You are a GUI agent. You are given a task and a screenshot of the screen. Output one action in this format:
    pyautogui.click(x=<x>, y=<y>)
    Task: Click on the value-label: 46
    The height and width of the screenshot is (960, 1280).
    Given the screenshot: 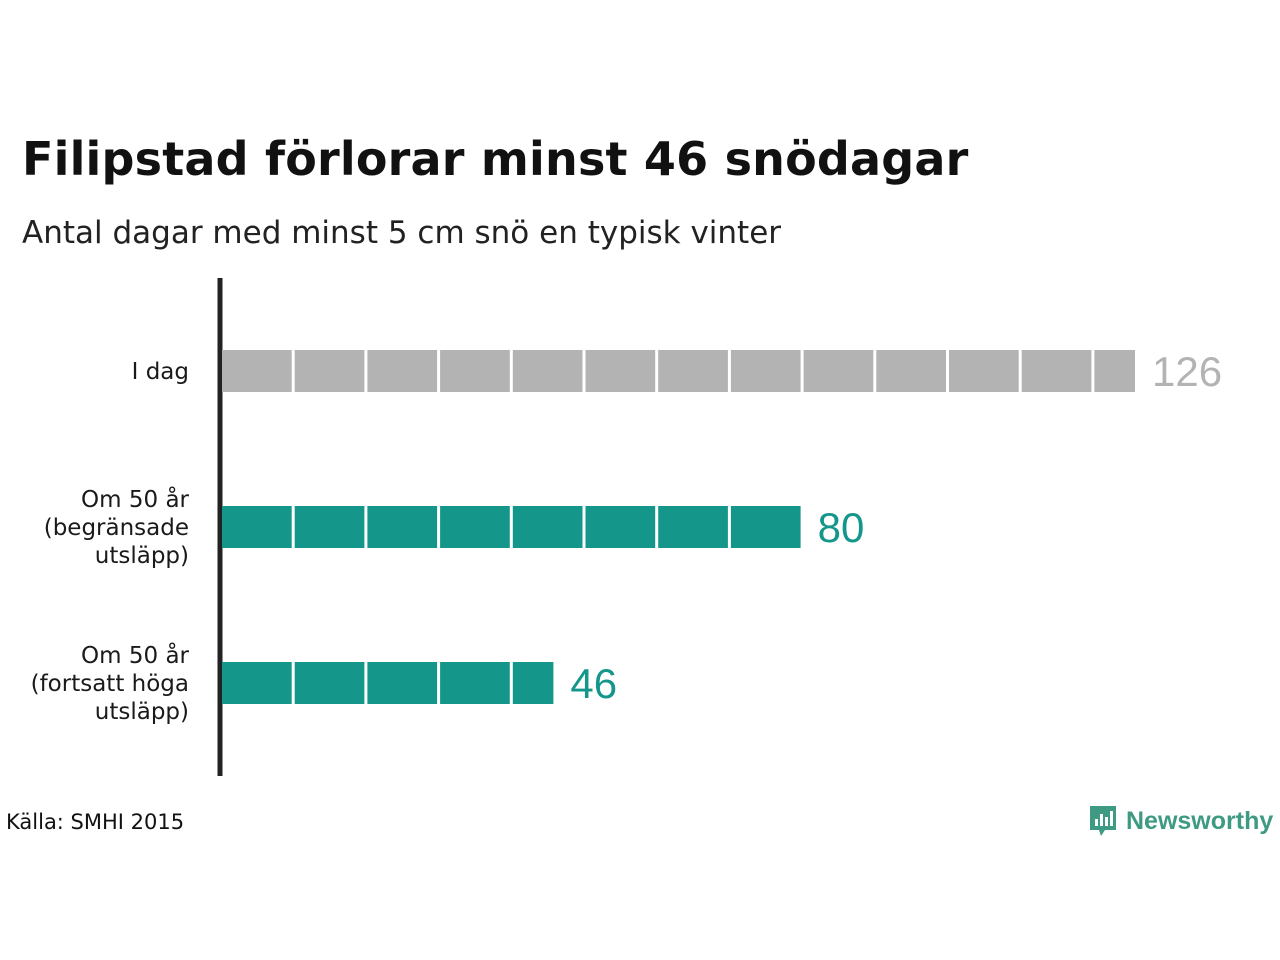 What is the action you would take?
    pyautogui.click(x=593, y=683)
    